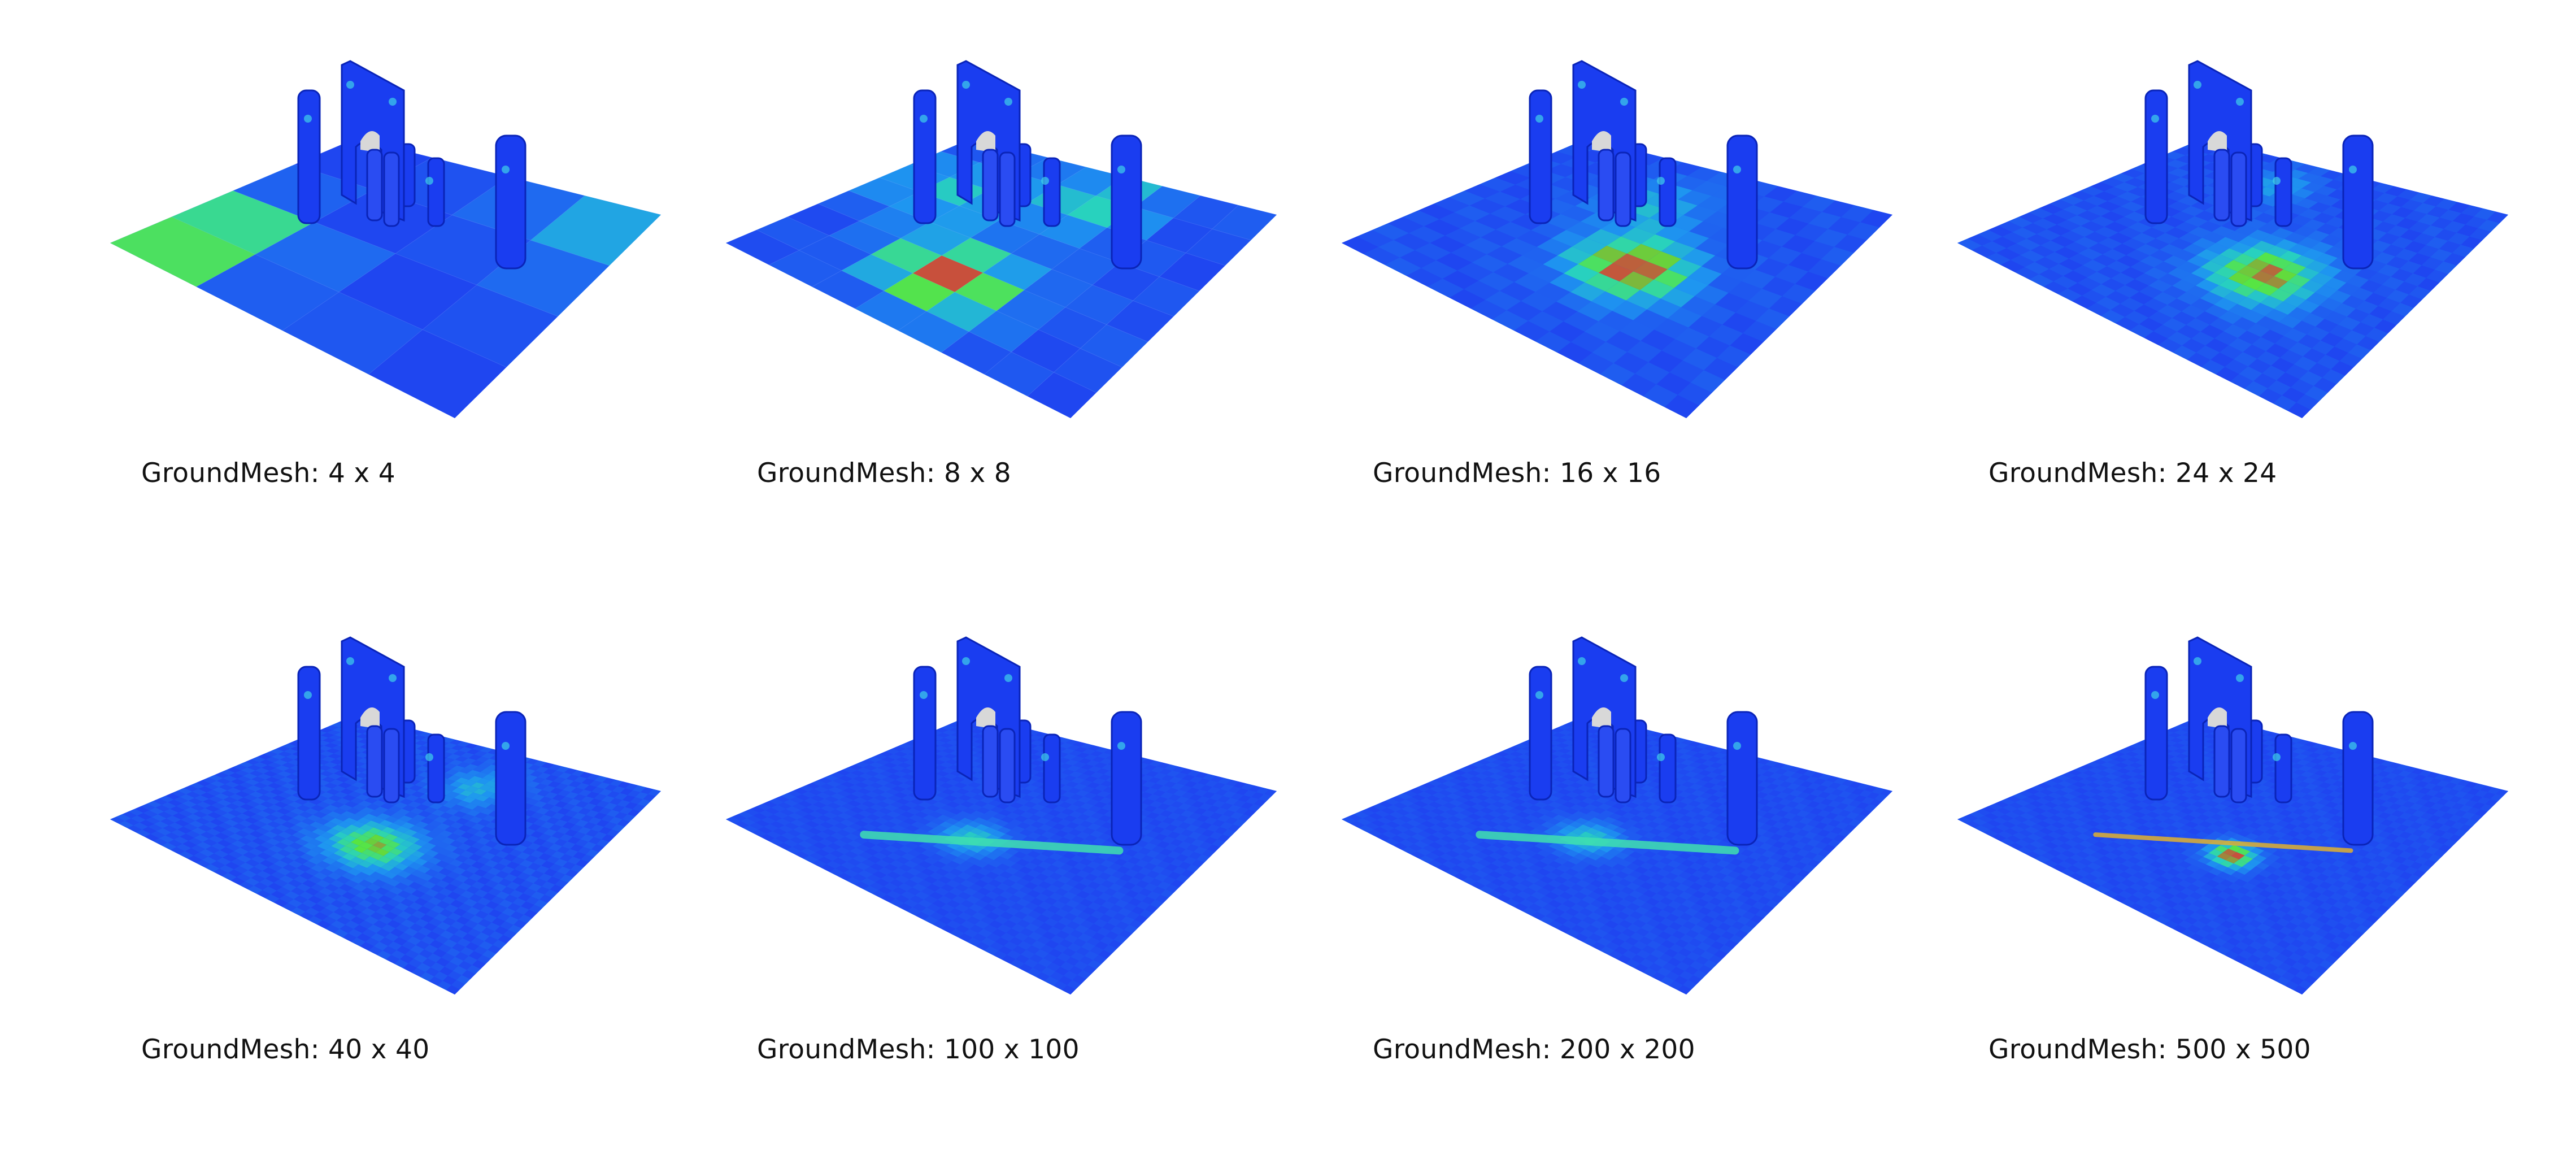  What do you see at coordinates (1629, 319) in the screenshot?
I see `mesh-panel: GroundMesh: 16 x 16` at bounding box center [1629, 319].